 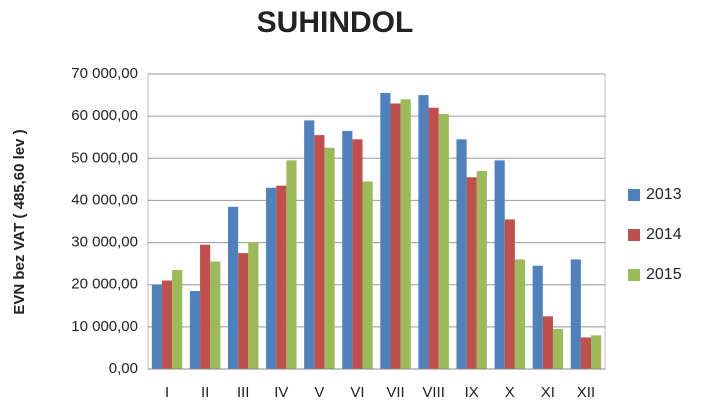 What do you see at coordinates (123, 368) in the screenshot?
I see `y-tick-label: 0,00` at bounding box center [123, 368].